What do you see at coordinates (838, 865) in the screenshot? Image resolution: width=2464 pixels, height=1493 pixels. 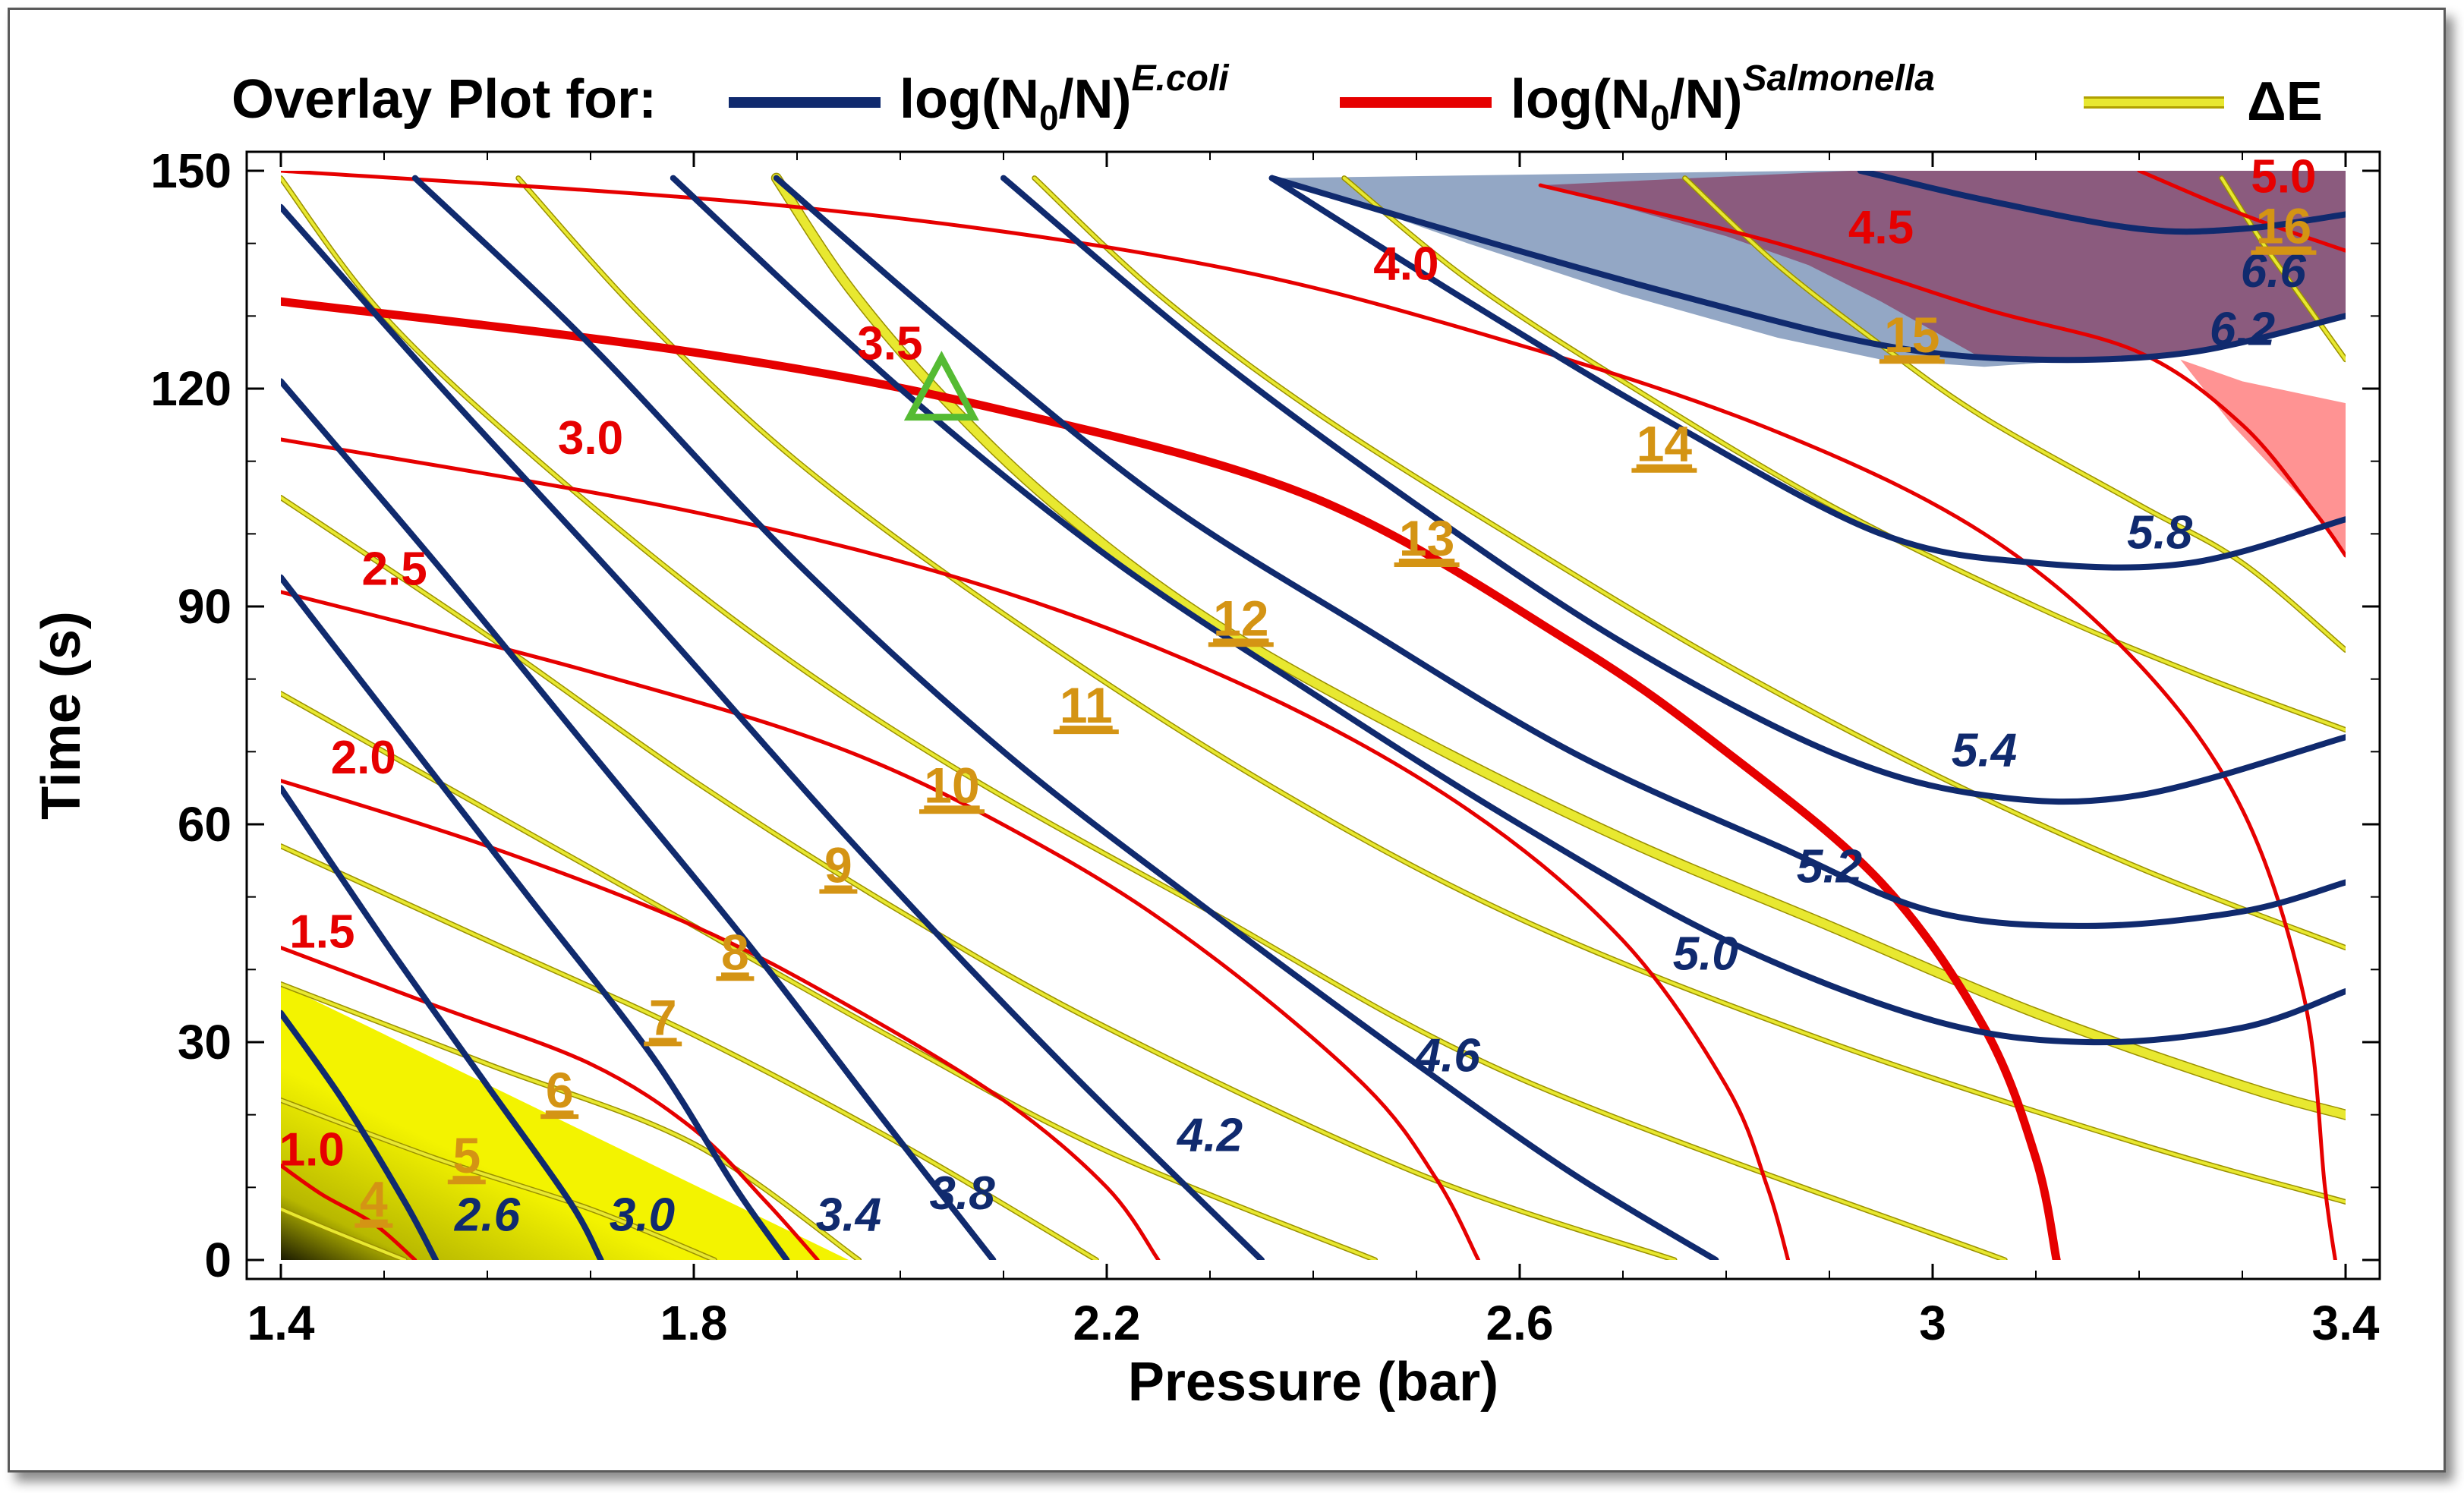 I see `deltae-label-9: 9` at bounding box center [838, 865].